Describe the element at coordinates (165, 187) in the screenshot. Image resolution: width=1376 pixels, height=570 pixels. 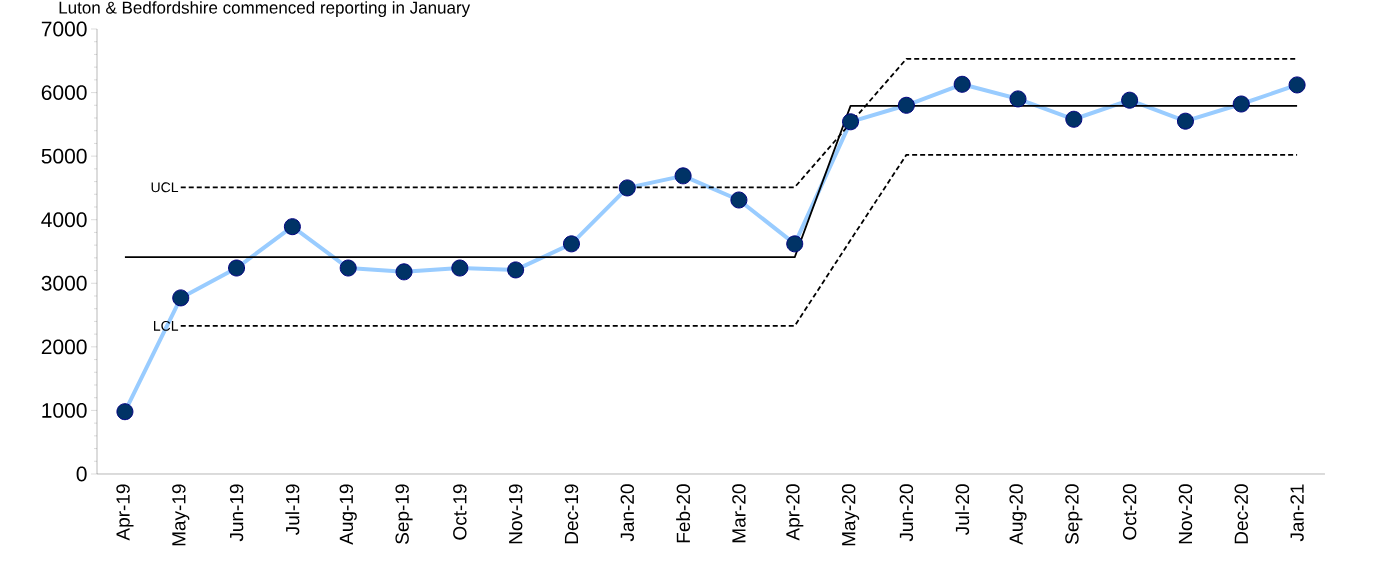
I see `series-label: UCL` at that location.